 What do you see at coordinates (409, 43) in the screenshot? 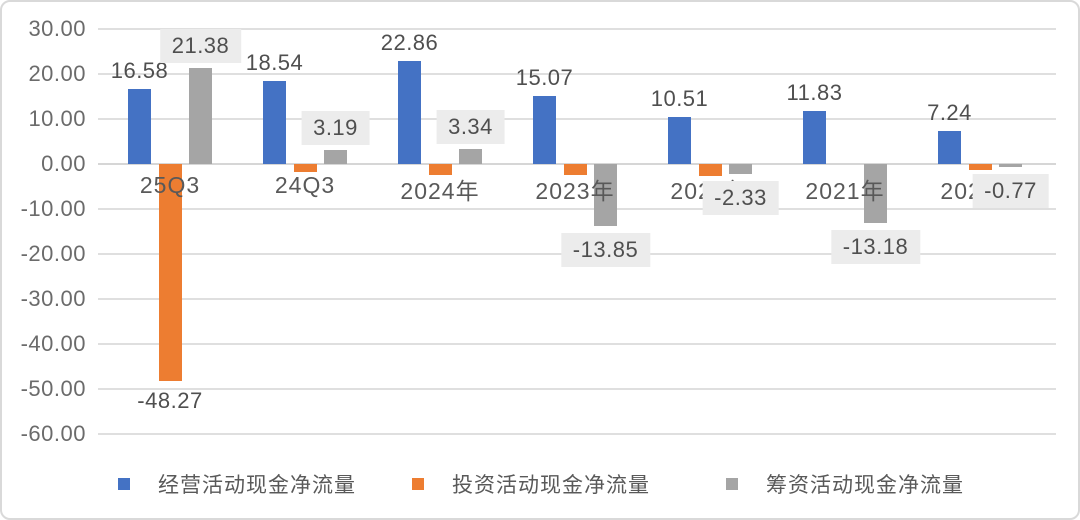
I see `data-label-operating-2024年: 22.86` at bounding box center [409, 43].